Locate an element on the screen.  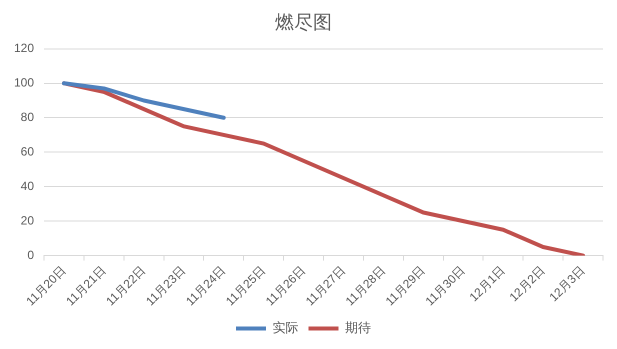
x-tick-label: 11月20日 is located at coordinates (45, 285).